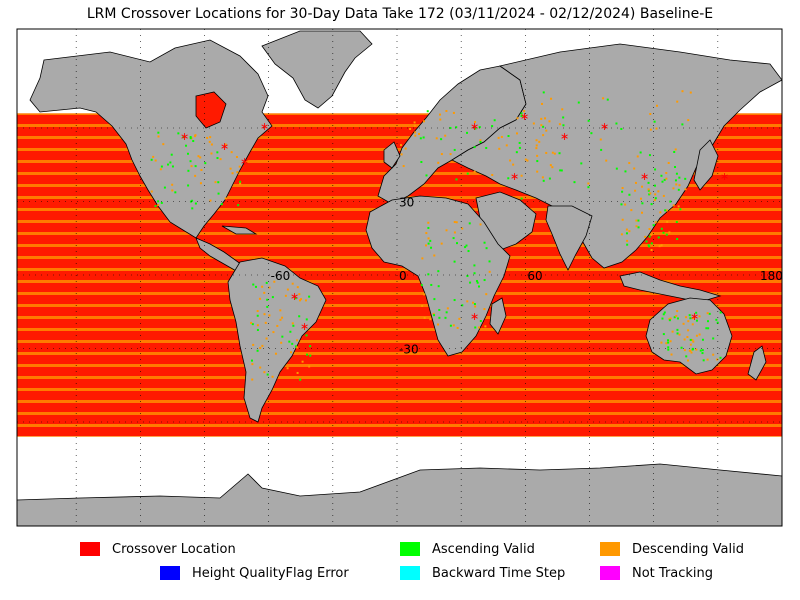 This screenshot has width=800, height=600. I want to click on legend-label: Backward Time Step, so click(499, 573).